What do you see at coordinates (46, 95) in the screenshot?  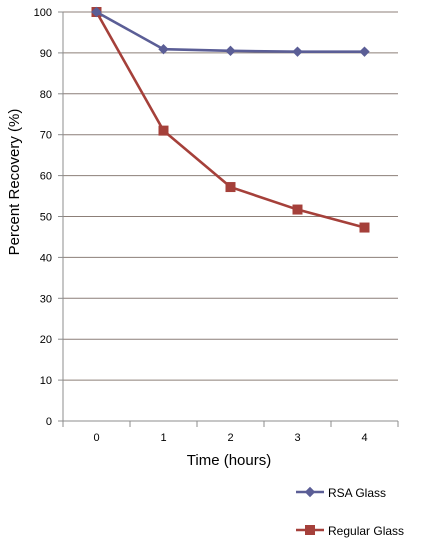 I see `y-tick-label: 80` at bounding box center [46, 95].